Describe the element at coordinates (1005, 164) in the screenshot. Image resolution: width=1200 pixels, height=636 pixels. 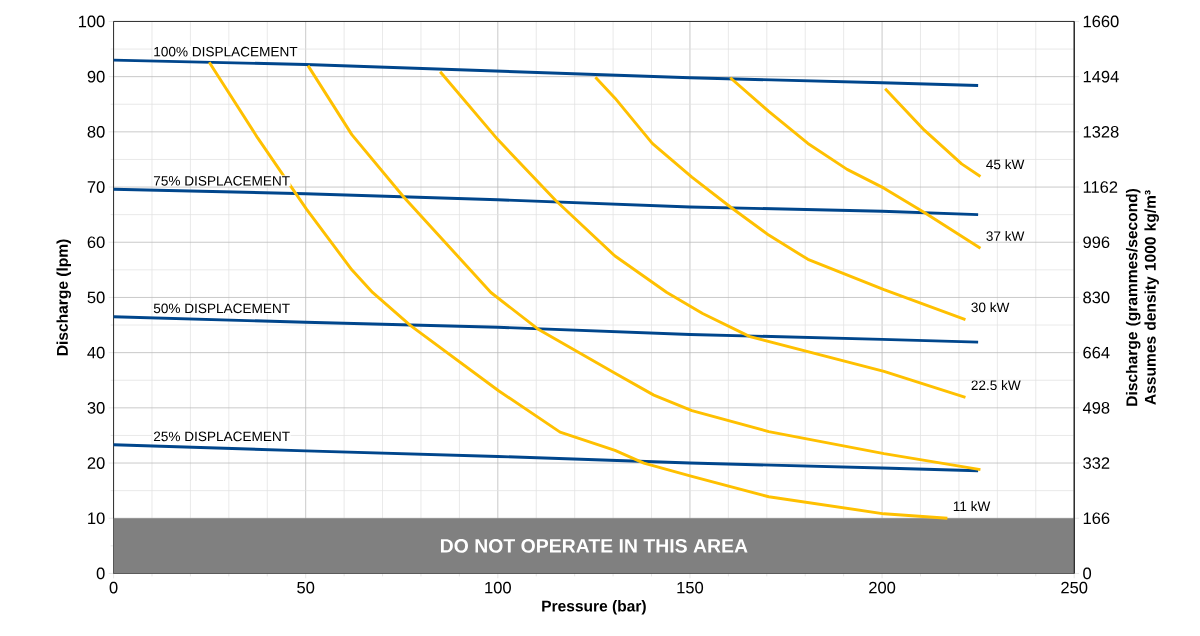
I see `series-label: 45 kW` at that location.